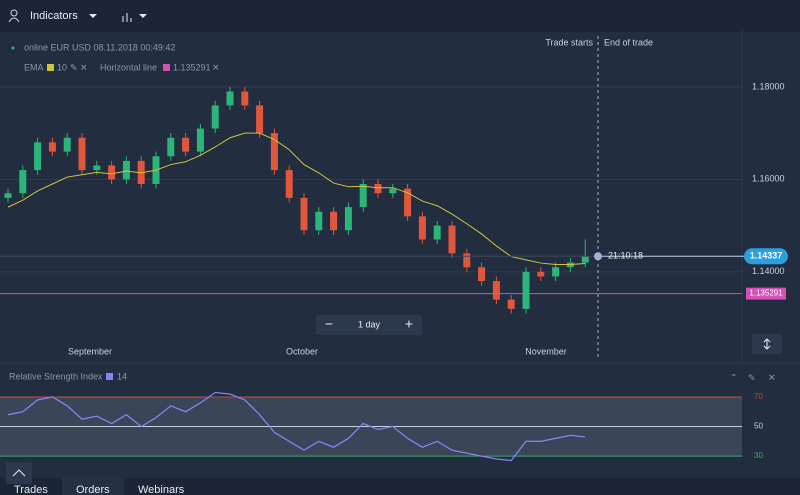  I want to click on ema-swatch, so click(50, 67).